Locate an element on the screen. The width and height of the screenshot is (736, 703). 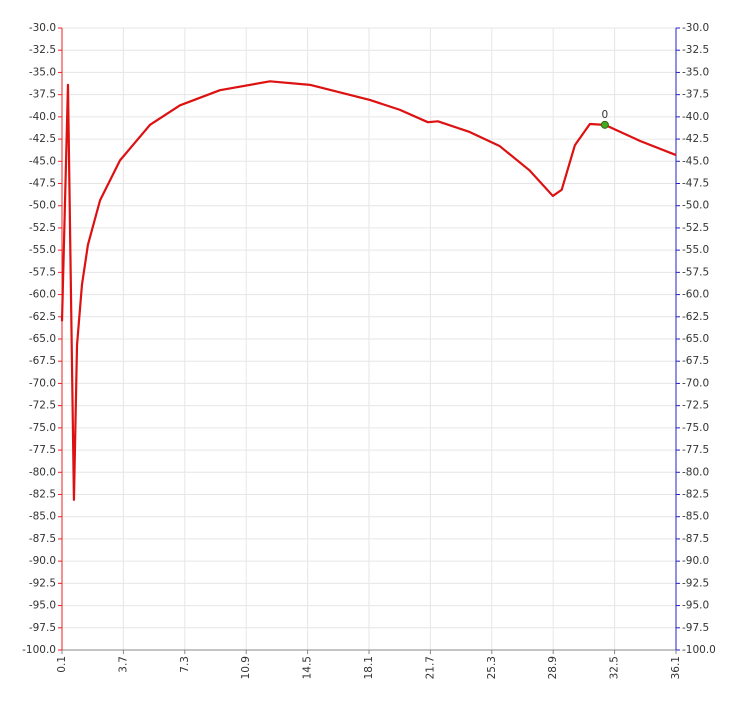
y2-tick-label: -47.5 is located at coordinates (695, 184).